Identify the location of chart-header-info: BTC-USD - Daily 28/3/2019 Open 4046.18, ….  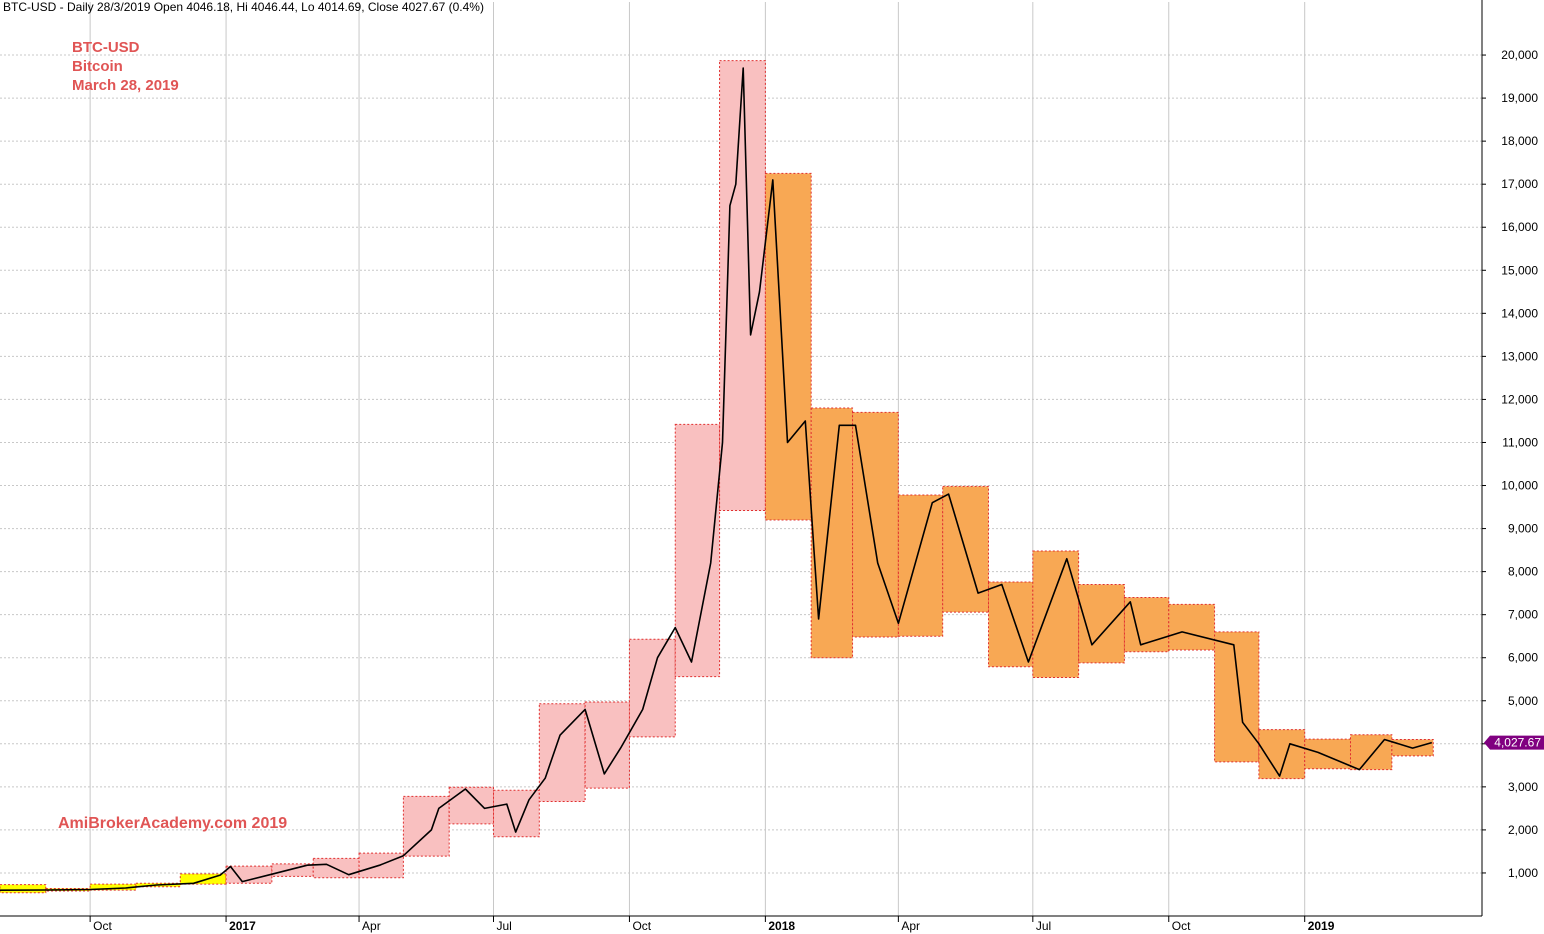
(243, 7).